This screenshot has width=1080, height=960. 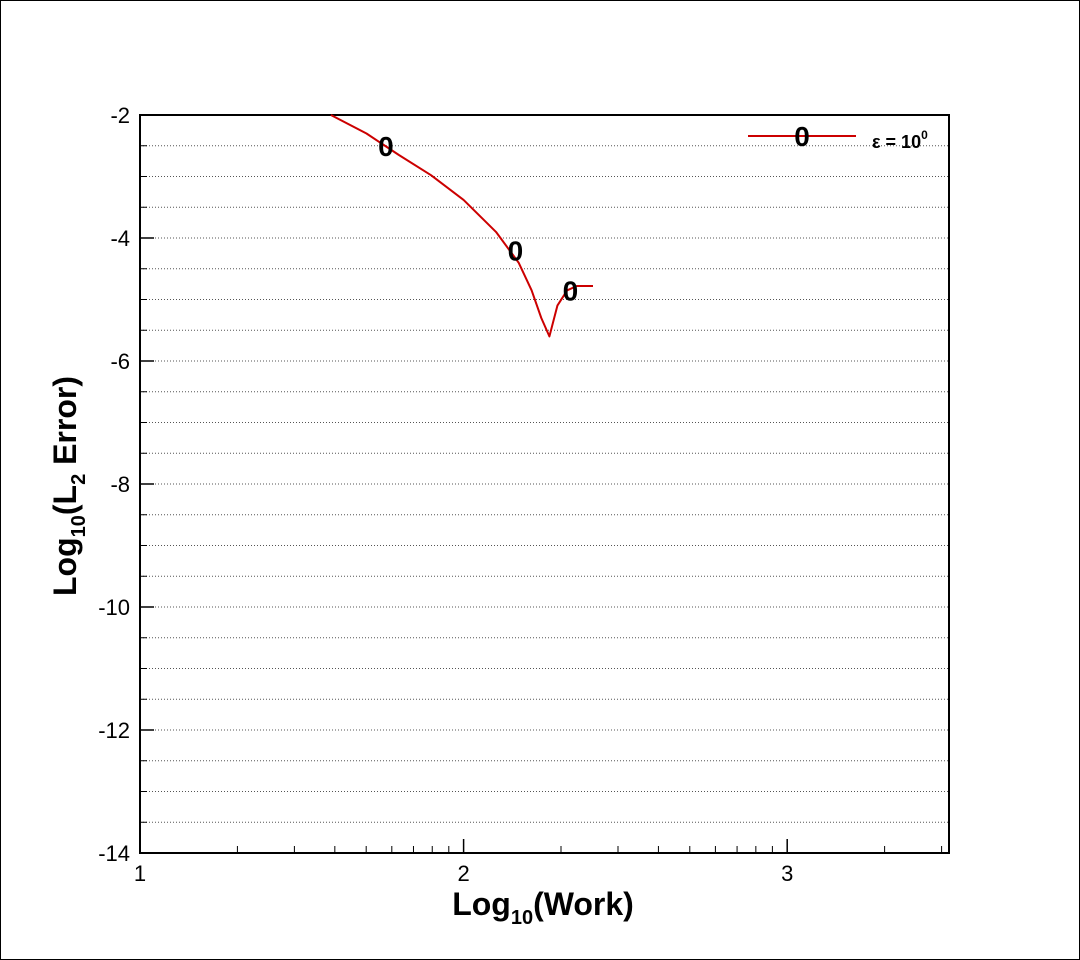 What do you see at coordinates (65, 425) in the screenshot?
I see `y-axis-title-rest: Error)` at bounding box center [65, 425].